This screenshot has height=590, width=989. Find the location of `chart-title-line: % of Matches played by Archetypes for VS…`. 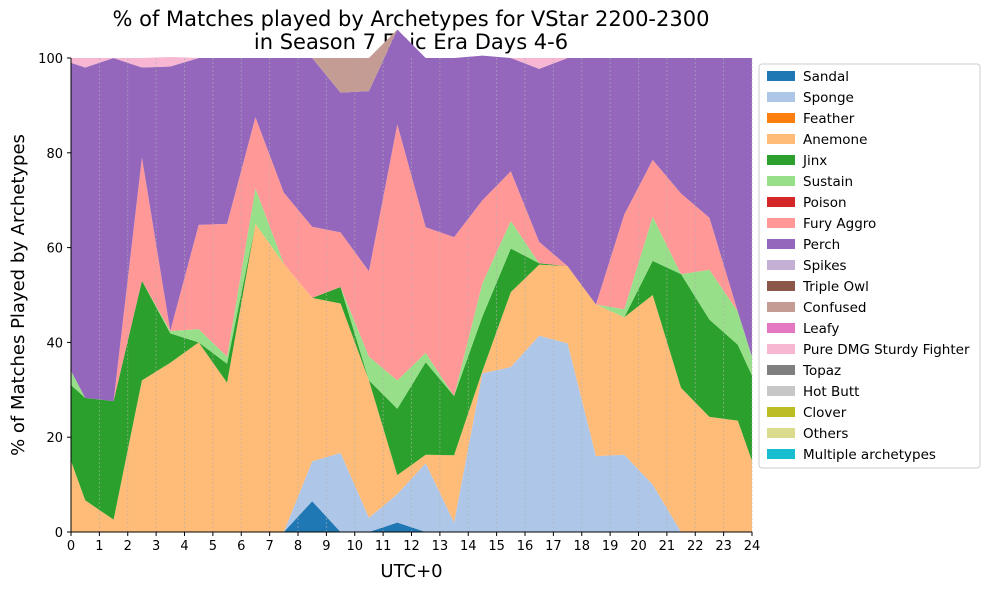

chart-title-line: % of Matches played by Archetypes for VS… is located at coordinates (411, 19).